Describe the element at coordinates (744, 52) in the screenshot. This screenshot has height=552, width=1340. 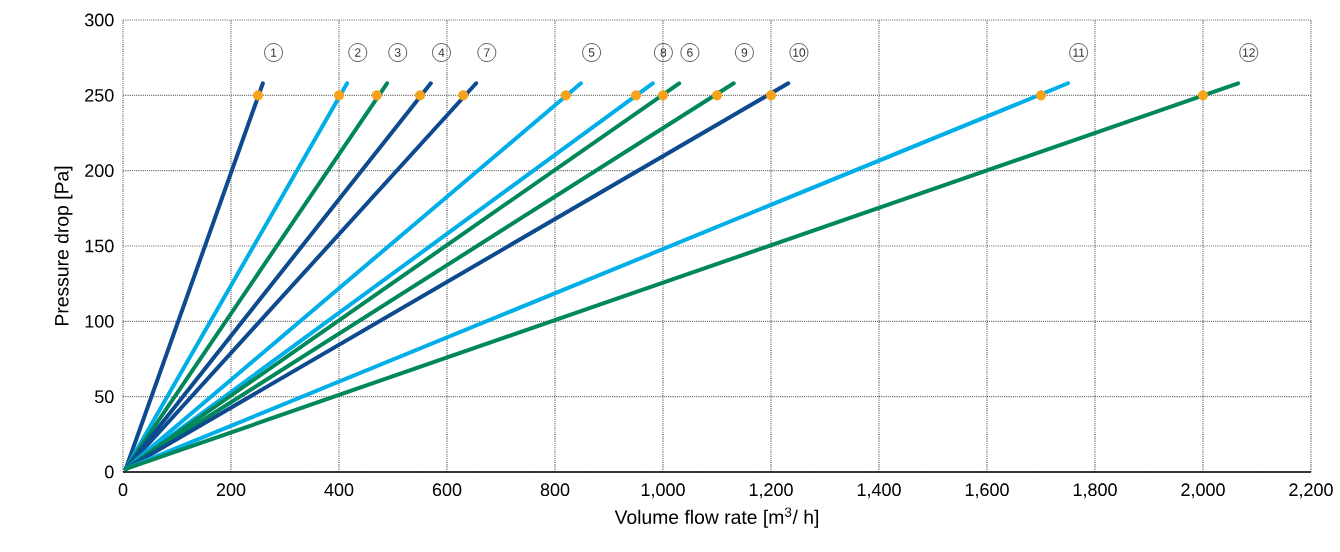
I see `text: 9` at that location.